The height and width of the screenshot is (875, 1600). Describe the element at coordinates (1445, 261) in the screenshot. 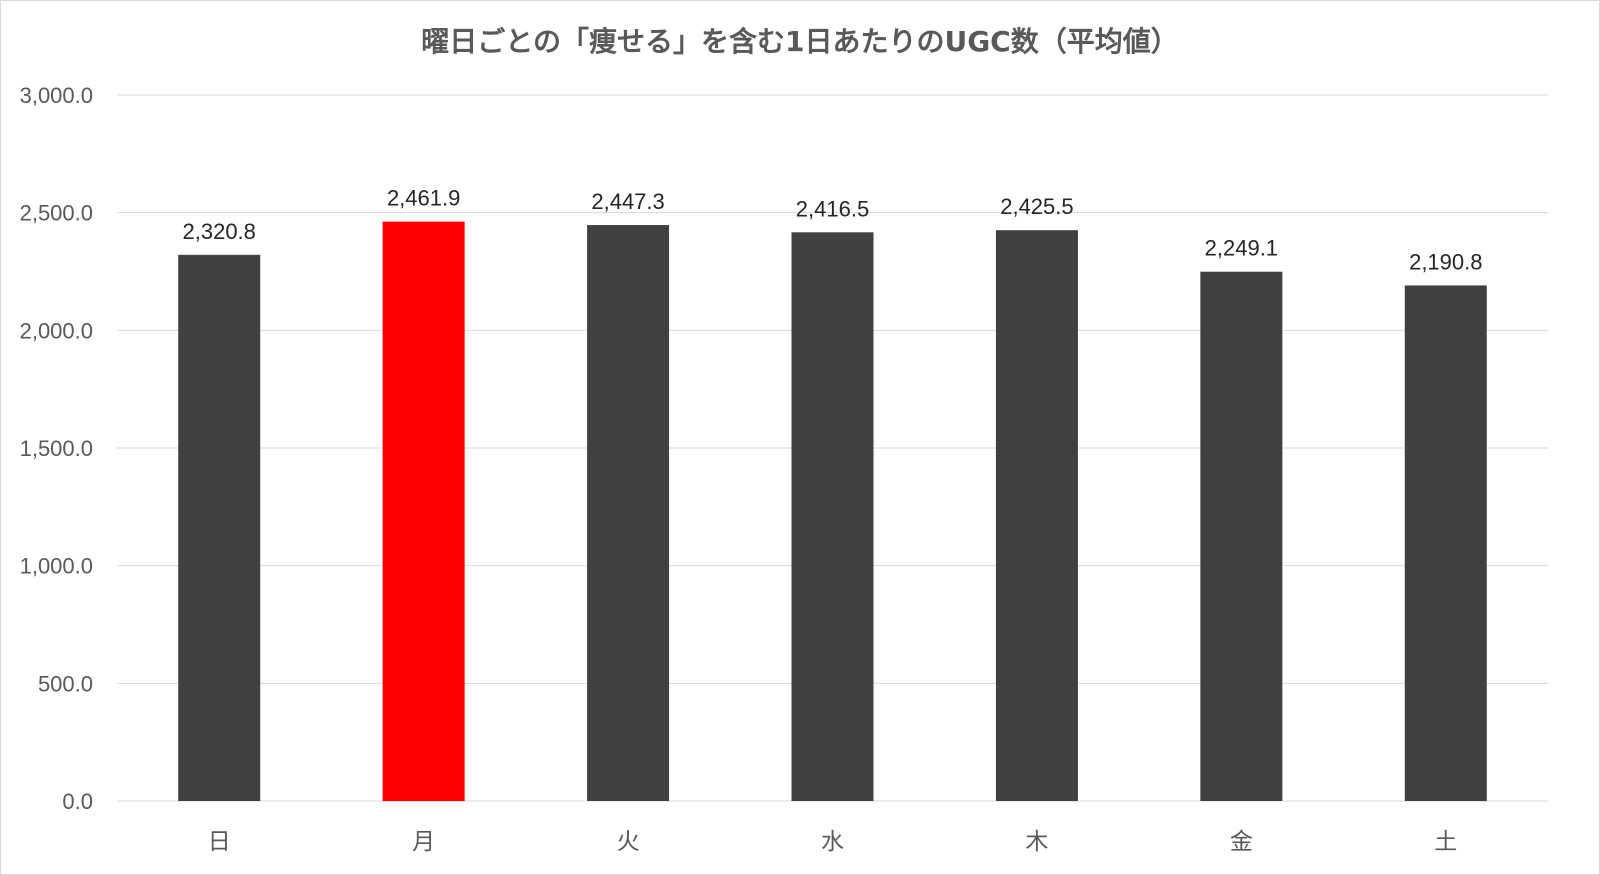

I see `data-label-6: 2,190.8` at that location.